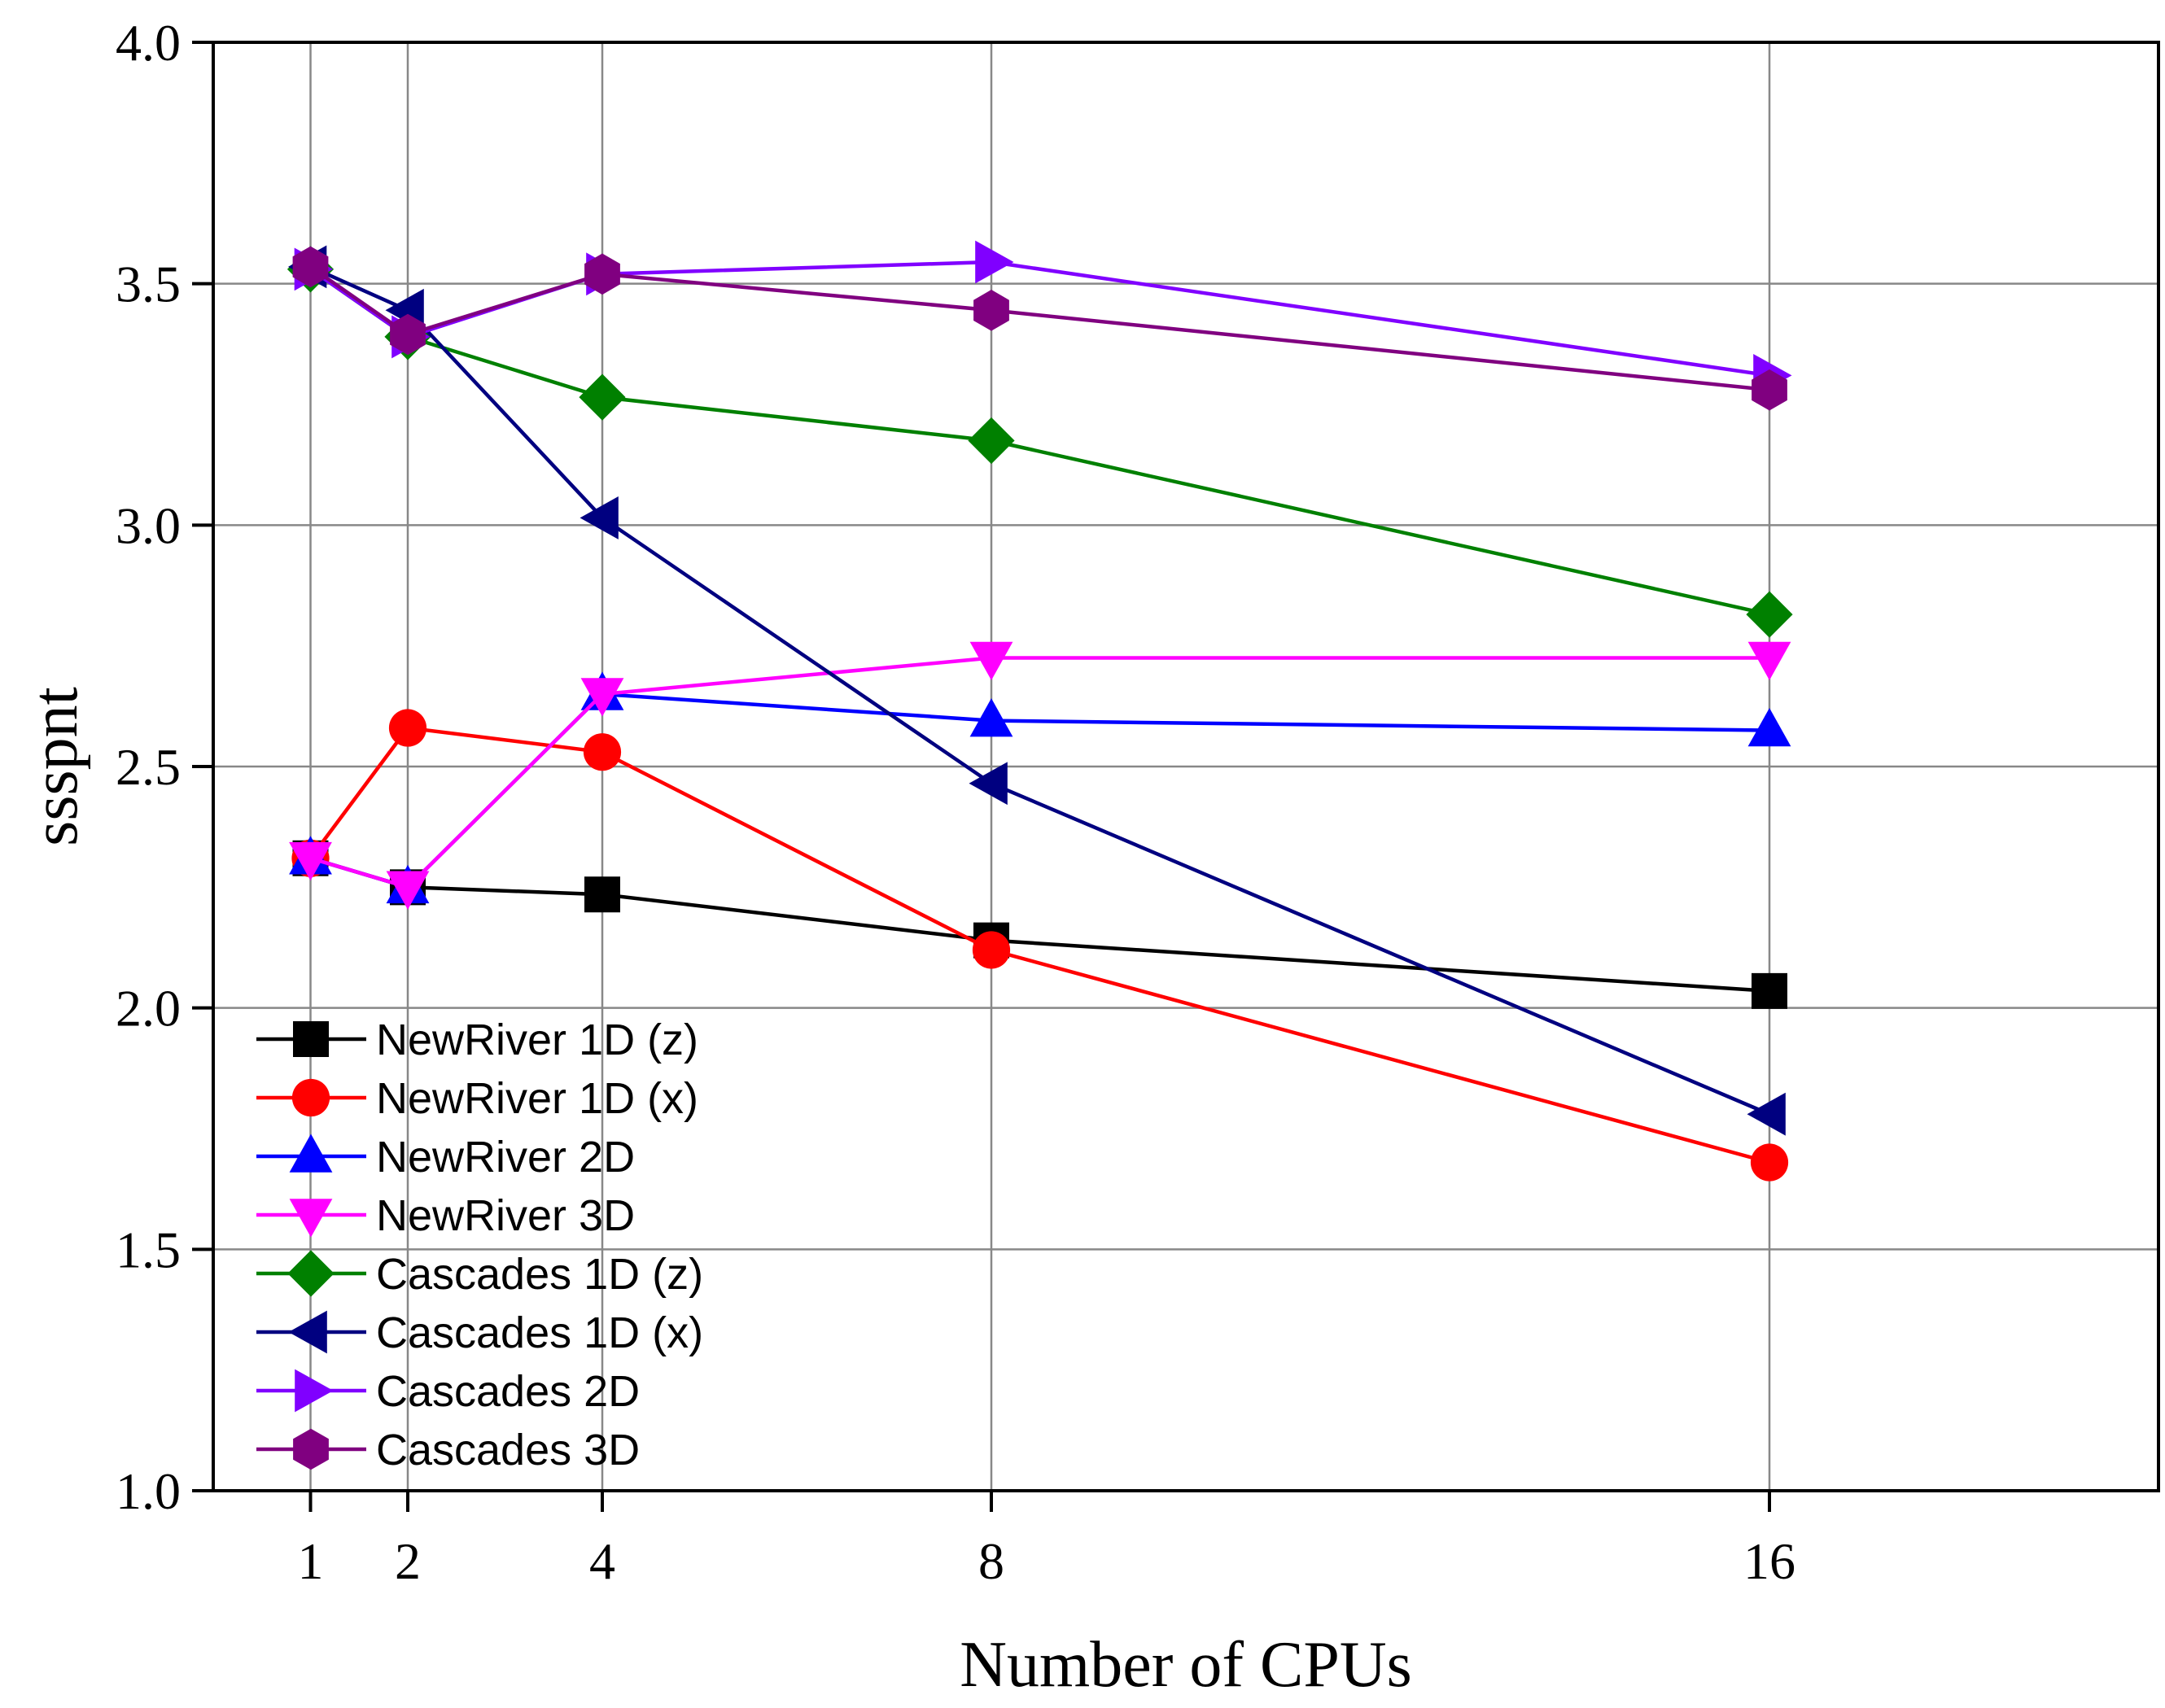 The height and width of the screenshot is (1708, 2165). I want to click on legend-label: Cascades 1D (z), so click(539, 1274).